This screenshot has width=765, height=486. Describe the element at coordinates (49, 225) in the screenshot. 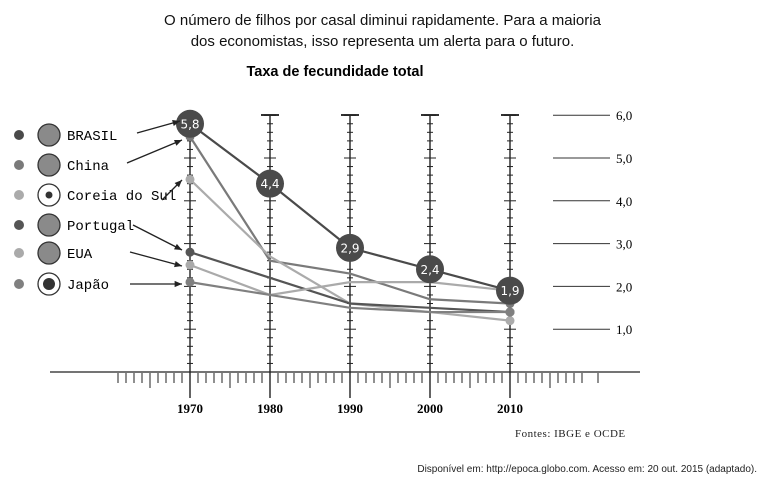

I see `flag-portugal-icon` at that location.